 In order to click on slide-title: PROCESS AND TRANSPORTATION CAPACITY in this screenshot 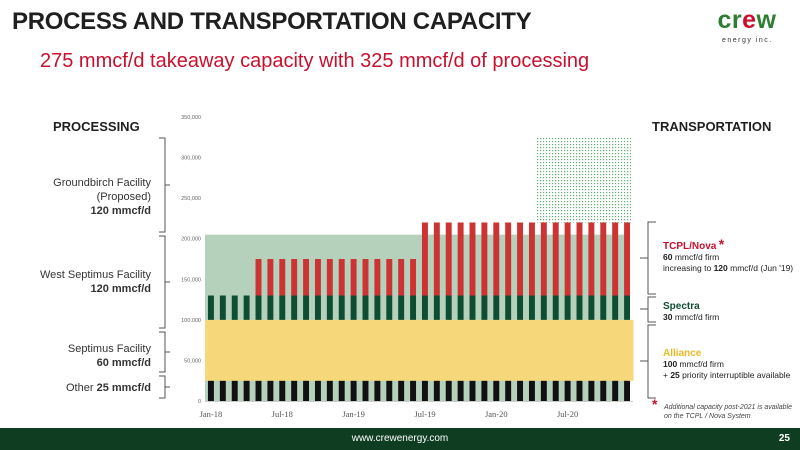, I will do `click(272, 21)`.